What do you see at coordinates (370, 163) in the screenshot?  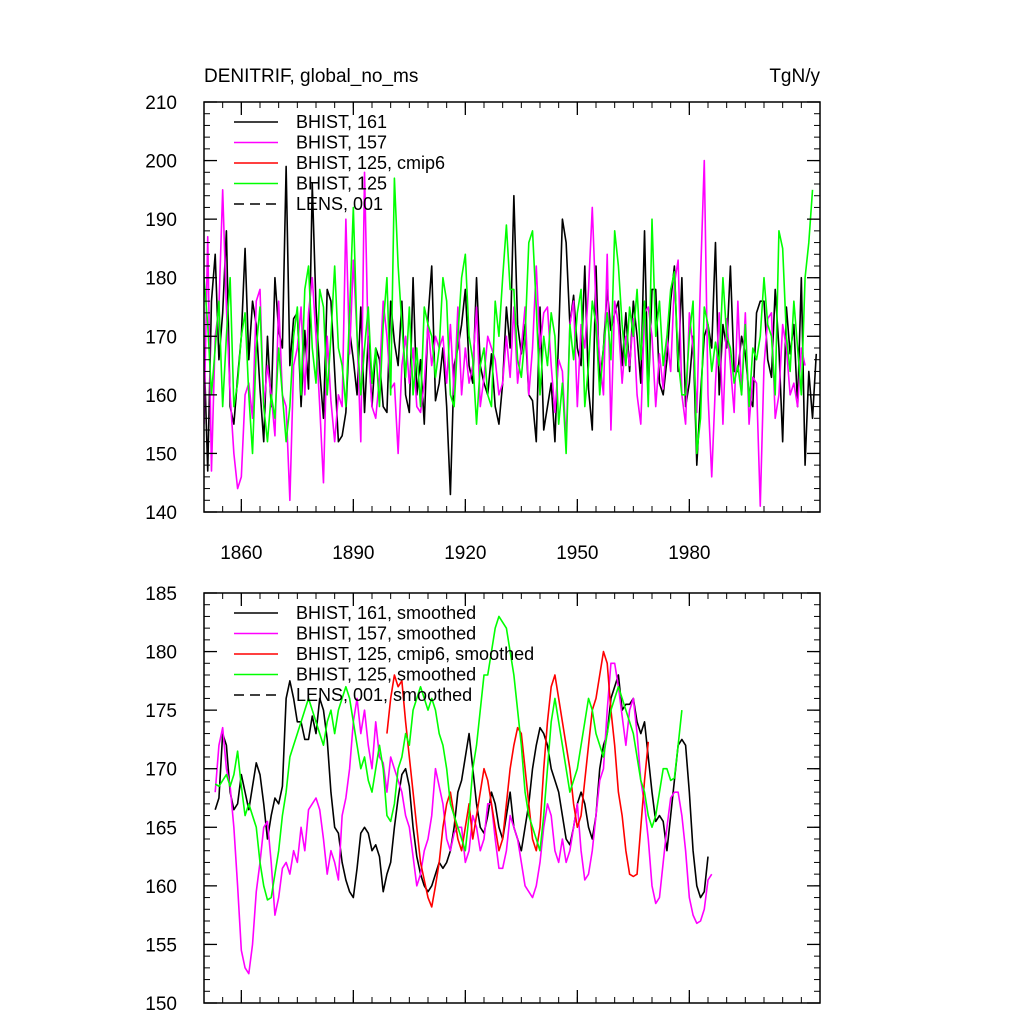 I see `top-legend-label: BHIST, 125, cmip6` at bounding box center [370, 163].